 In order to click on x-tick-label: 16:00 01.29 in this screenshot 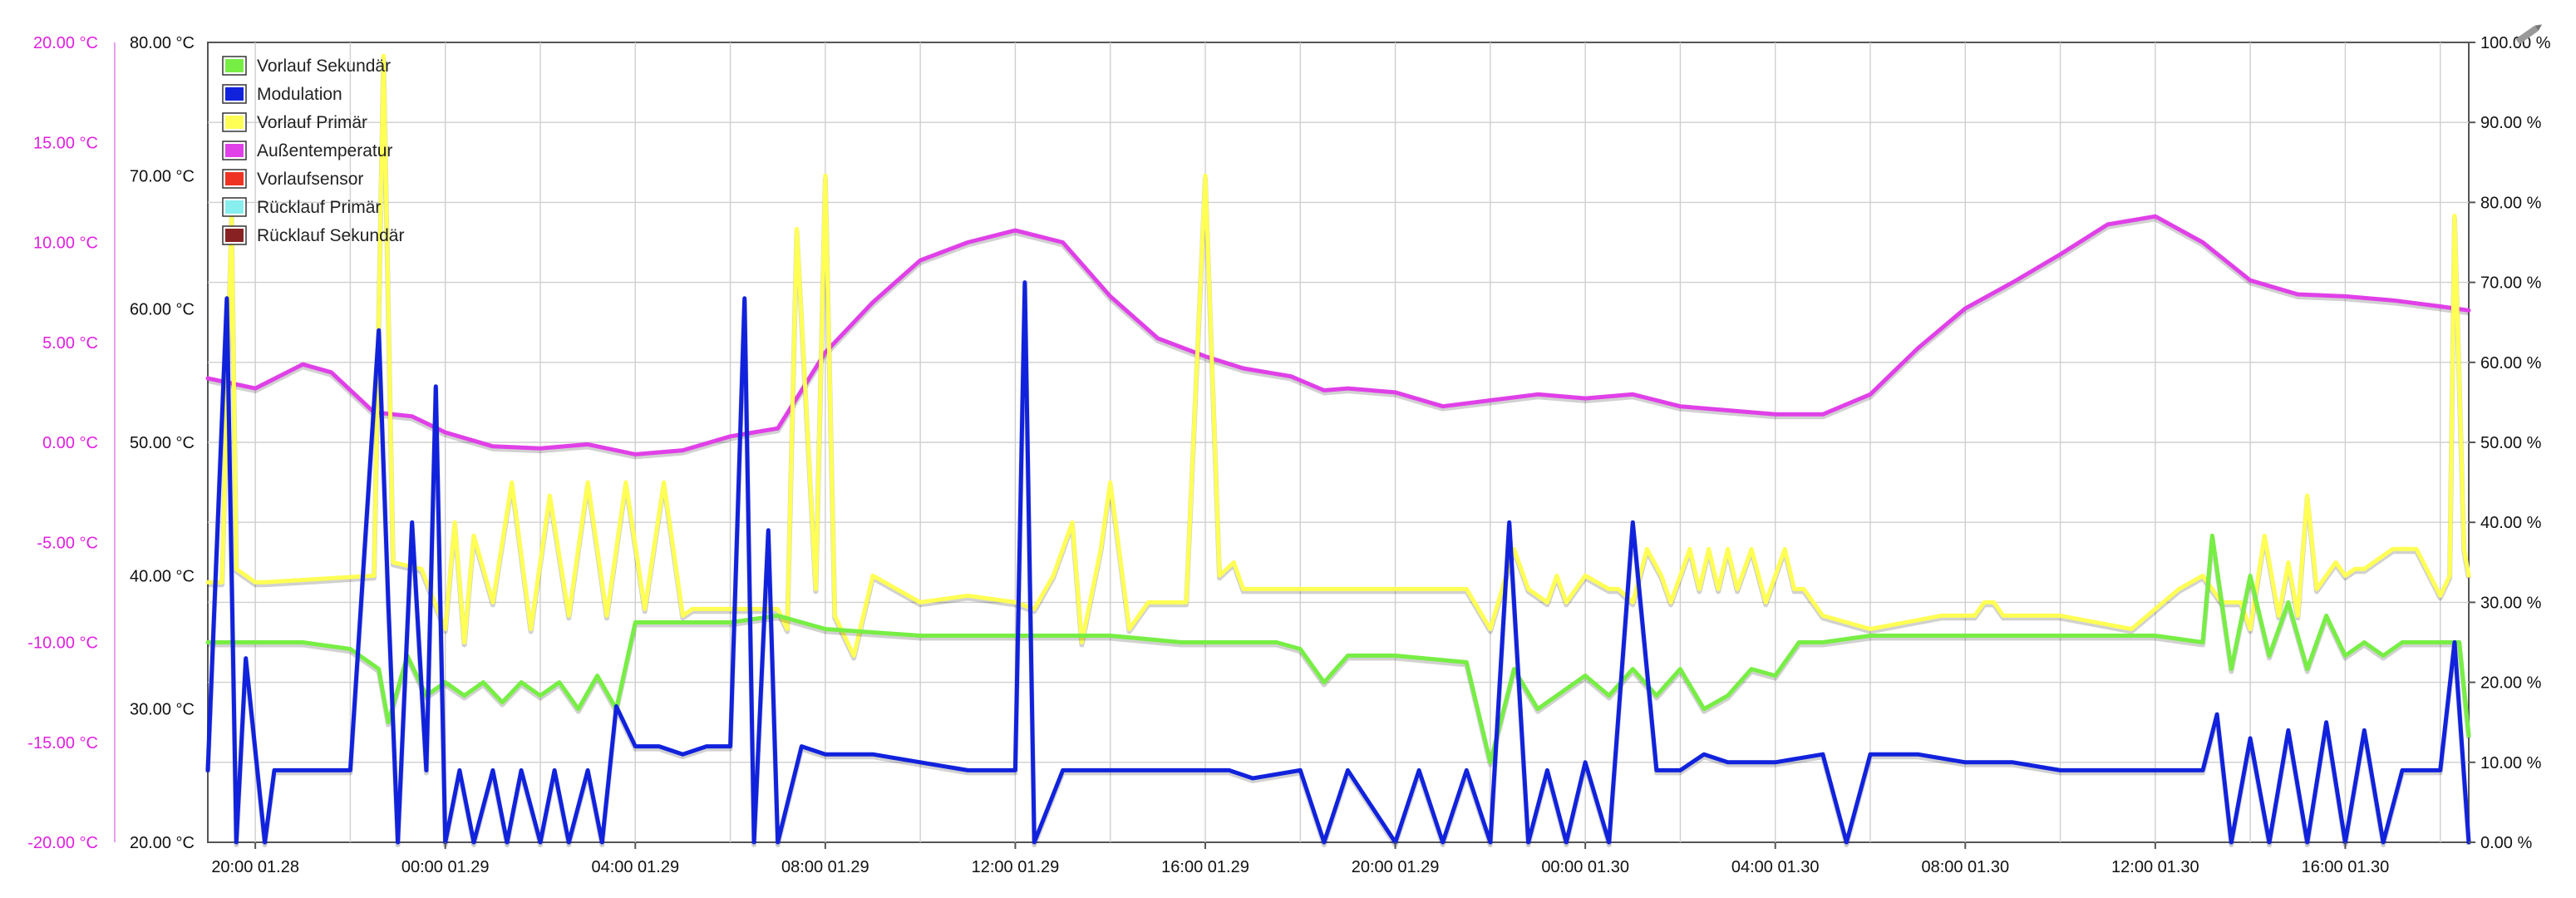, I will do `click(1205, 867)`.